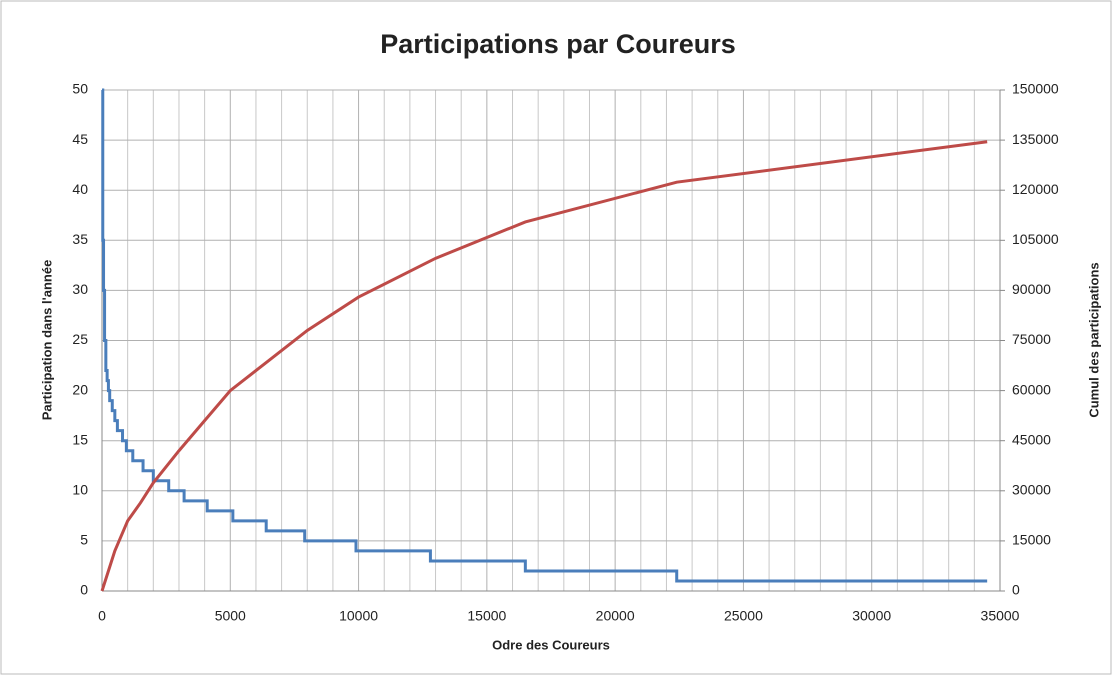 The image size is (1113, 676). Describe the element at coordinates (1035, 239) in the screenshot. I see `y2-tick-label: 105000` at that location.